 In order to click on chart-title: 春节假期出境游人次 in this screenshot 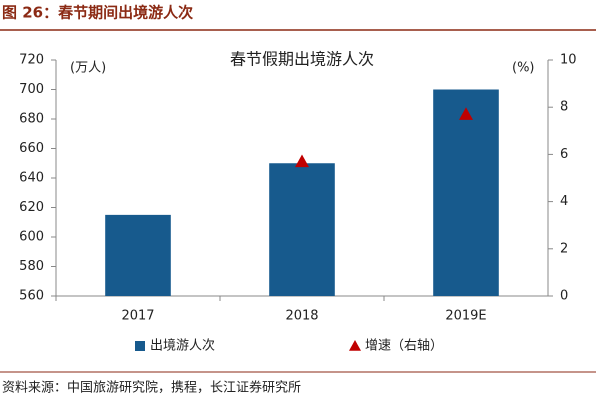, I will do `click(302, 59)`.